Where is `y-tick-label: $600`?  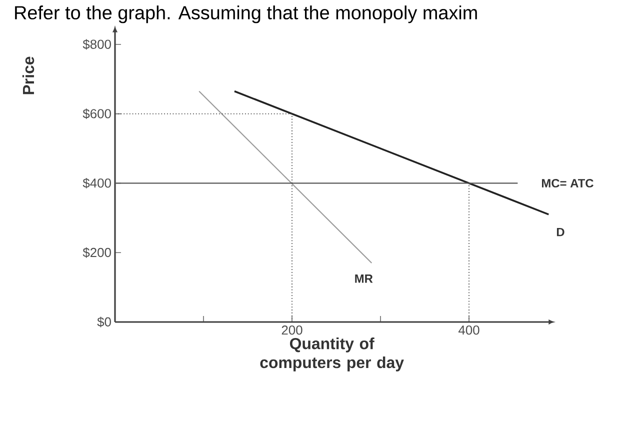
y-tick-label: $600 is located at coordinates (96, 114).